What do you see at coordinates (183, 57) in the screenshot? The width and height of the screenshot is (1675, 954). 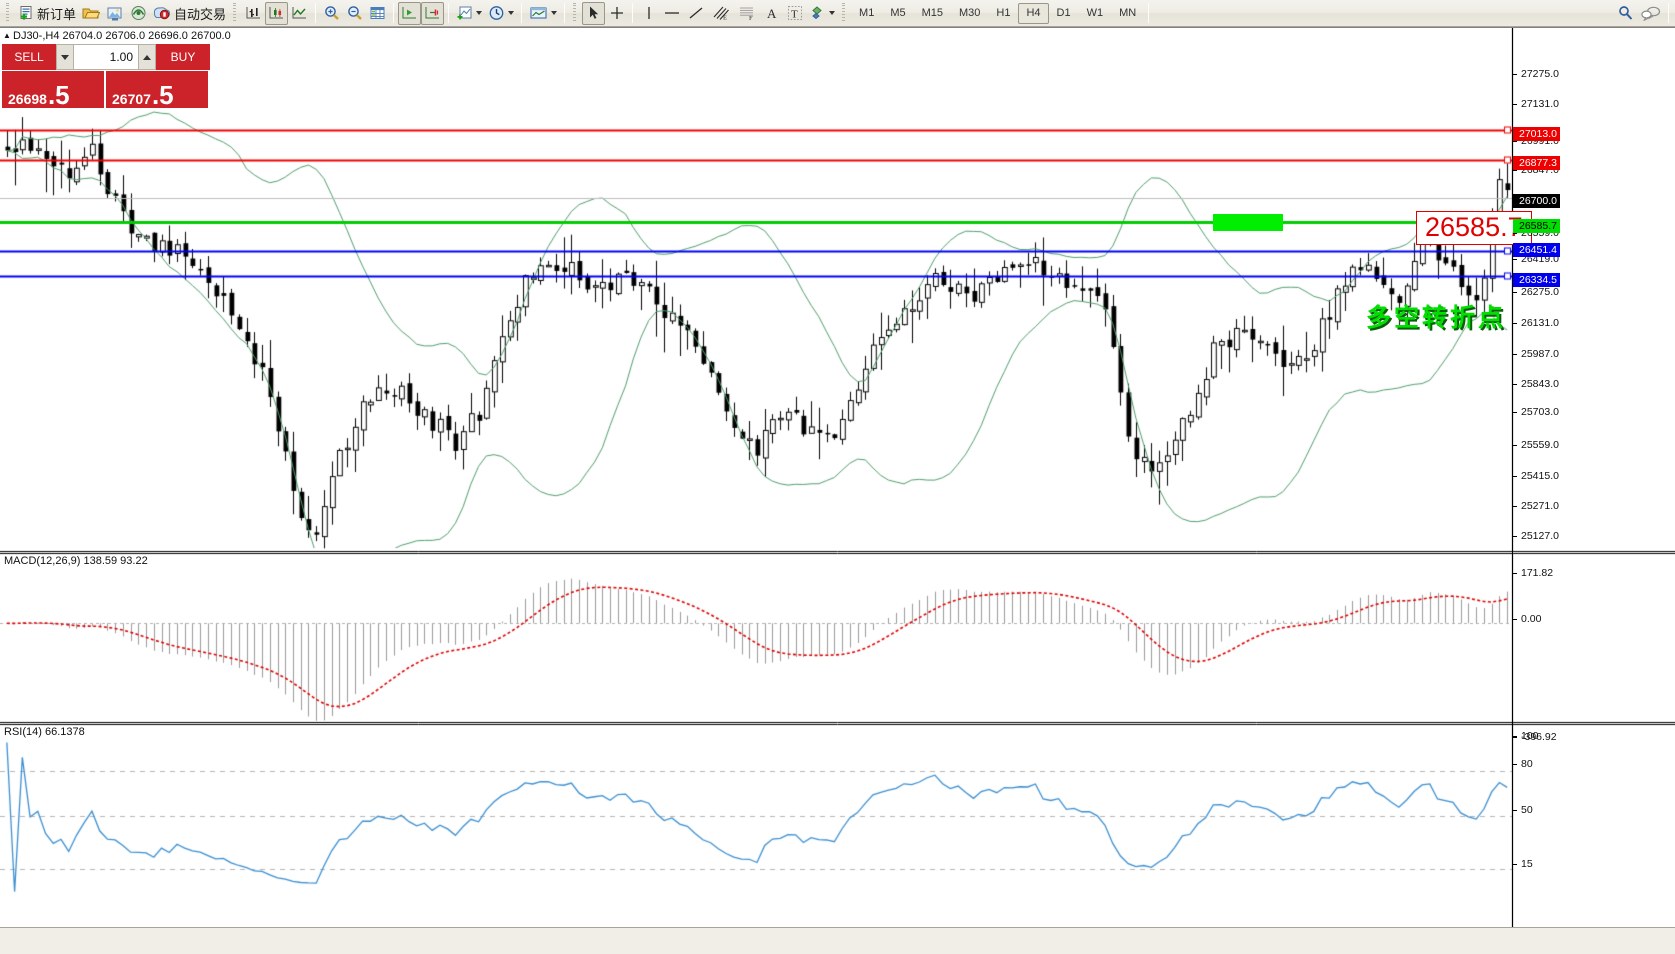 I see `buy-button: BUY` at bounding box center [183, 57].